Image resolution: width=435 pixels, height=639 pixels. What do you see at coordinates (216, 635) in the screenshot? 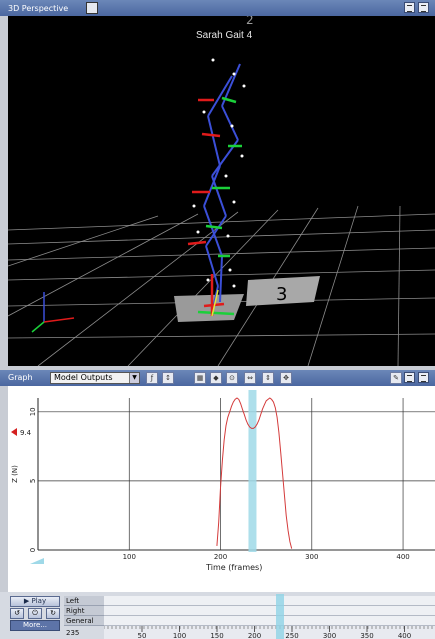
I see `ruler-tick-label: 150` at bounding box center [216, 635].